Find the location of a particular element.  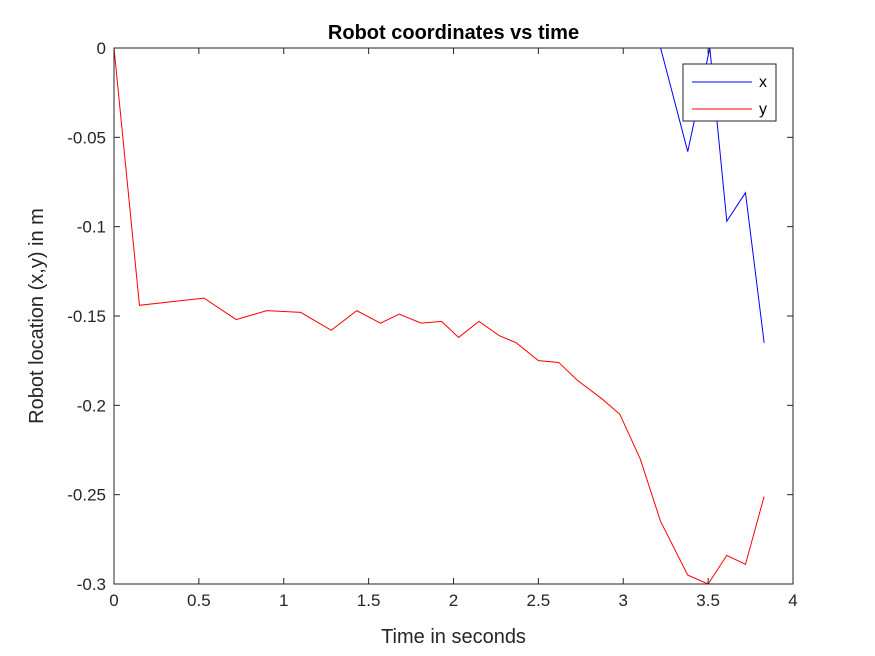

x-tick-label: 4 is located at coordinates (792, 600).